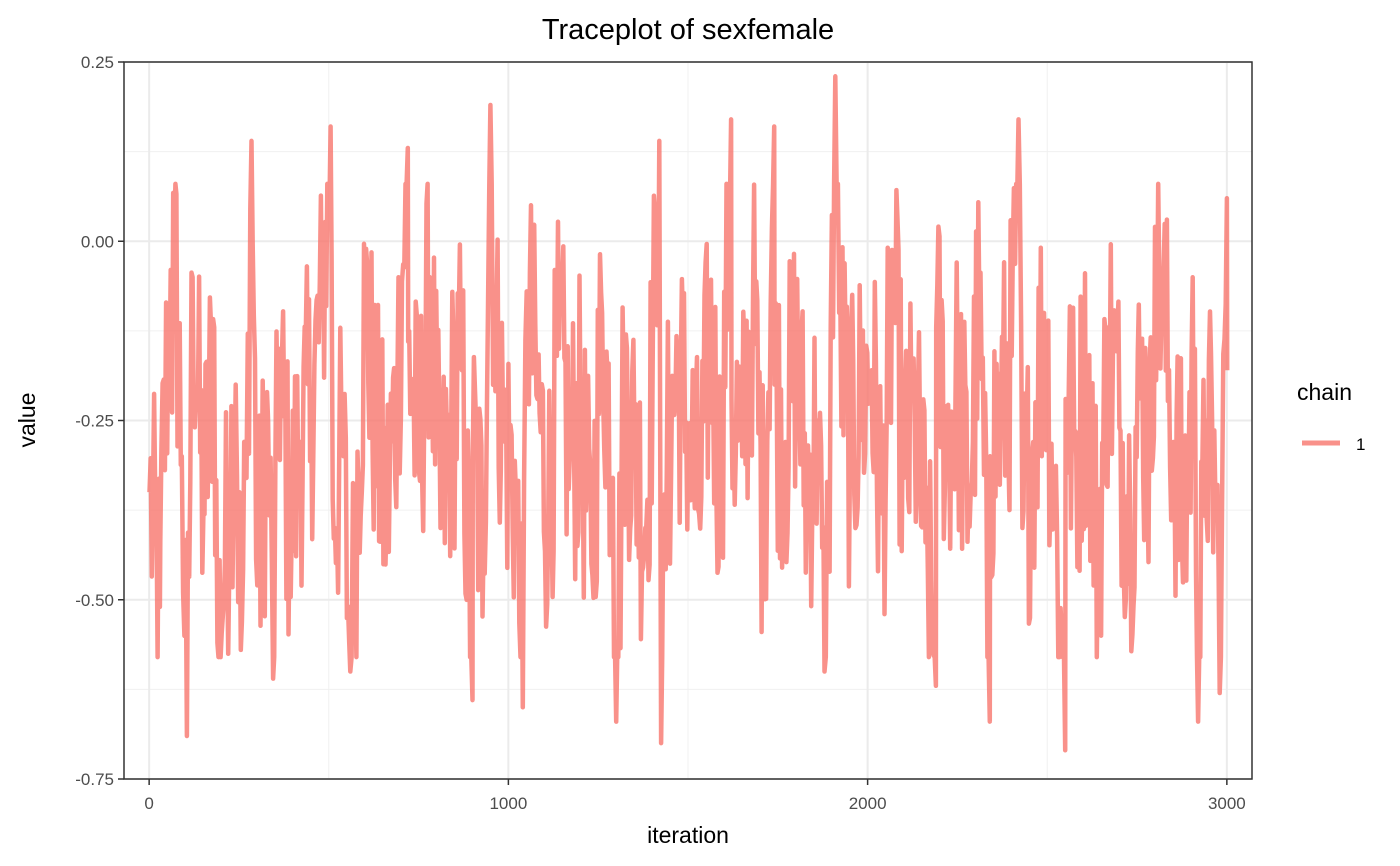 Image resolution: width=1400 pixels, height=866 pixels. I want to click on x-tick-label: 0, so click(148, 803).